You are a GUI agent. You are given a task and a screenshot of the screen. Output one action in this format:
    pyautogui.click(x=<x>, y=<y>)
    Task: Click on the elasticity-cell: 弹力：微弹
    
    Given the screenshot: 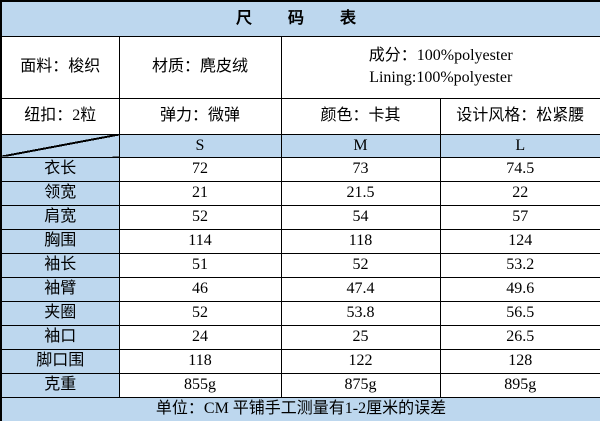 What is the action you would take?
    pyautogui.click(x=200, y=116)
    